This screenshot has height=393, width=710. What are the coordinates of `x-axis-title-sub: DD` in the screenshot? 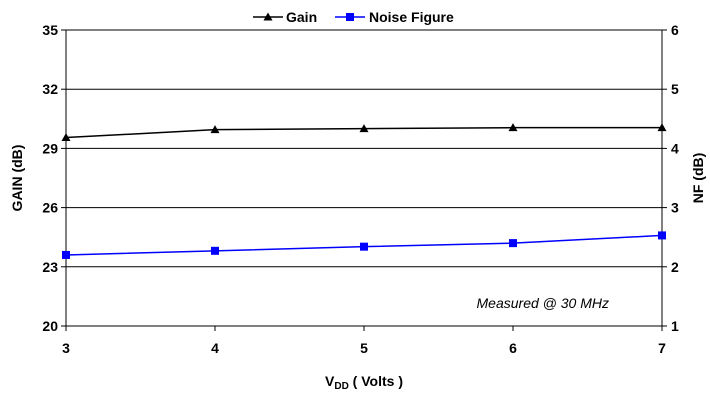 It's located at (341, 386).